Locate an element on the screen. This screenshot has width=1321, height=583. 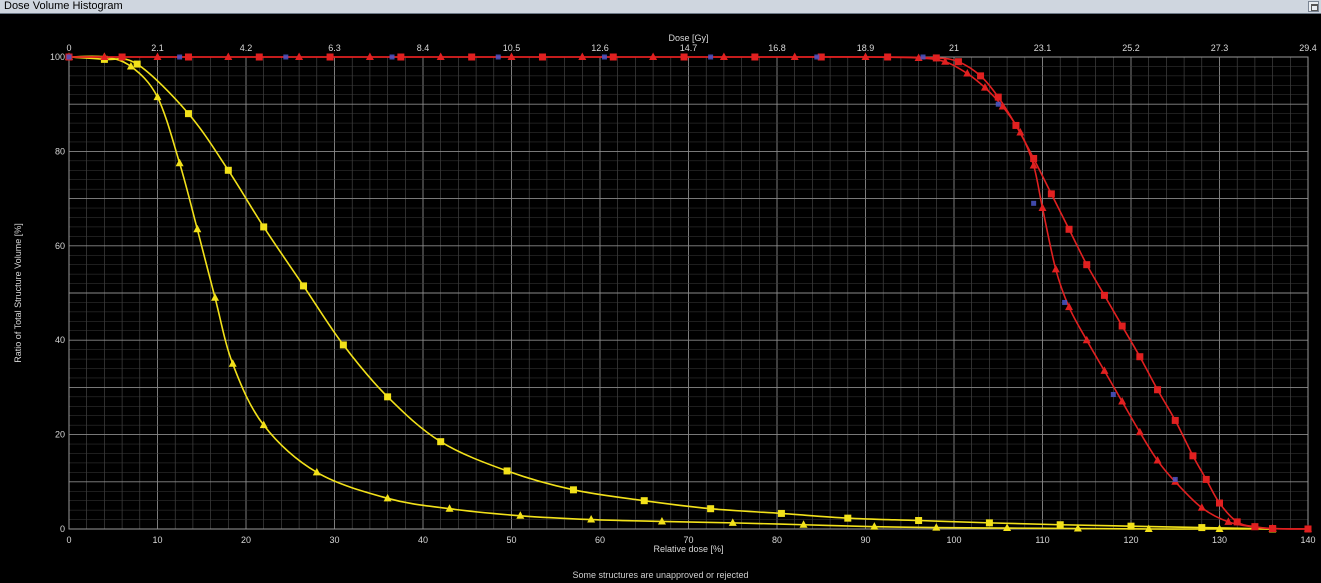
x-tick-label: 110 is located at coordinates (1042, 540).